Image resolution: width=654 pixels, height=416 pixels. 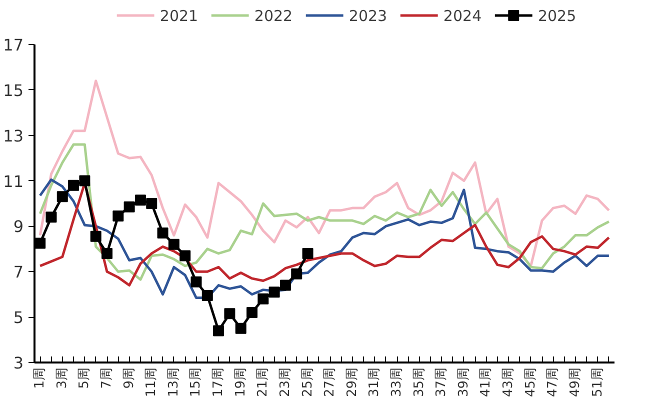 I want to click on x-tick-label: 19周, so click(x=240, y=382).